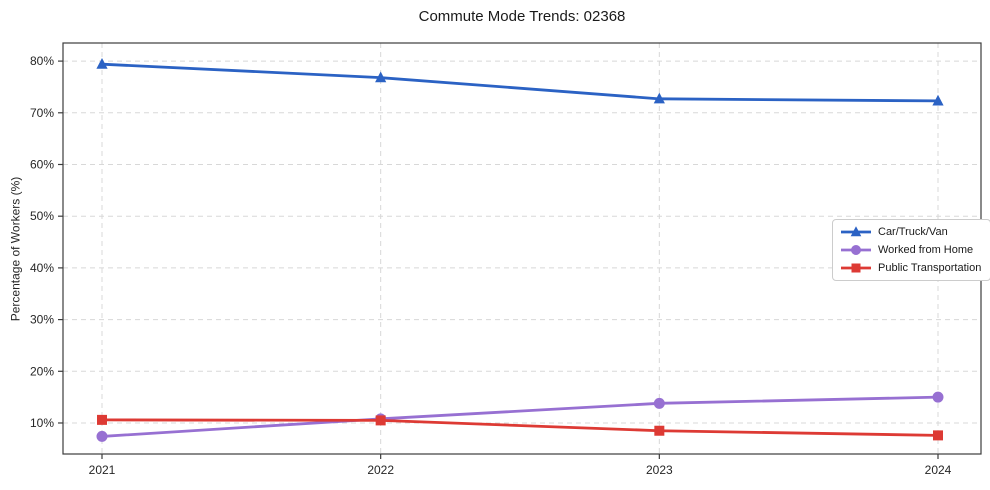  I want to click on legend-triangle-icon, so click(856, 231).